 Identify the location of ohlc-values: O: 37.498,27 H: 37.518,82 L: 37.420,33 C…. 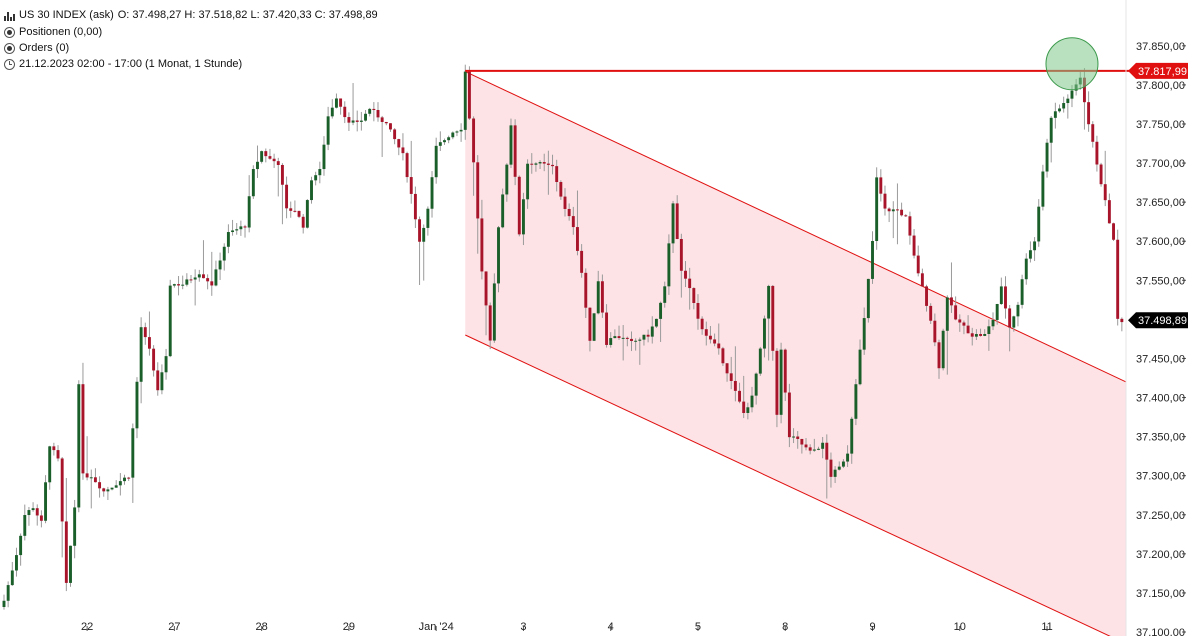
(247, 15).